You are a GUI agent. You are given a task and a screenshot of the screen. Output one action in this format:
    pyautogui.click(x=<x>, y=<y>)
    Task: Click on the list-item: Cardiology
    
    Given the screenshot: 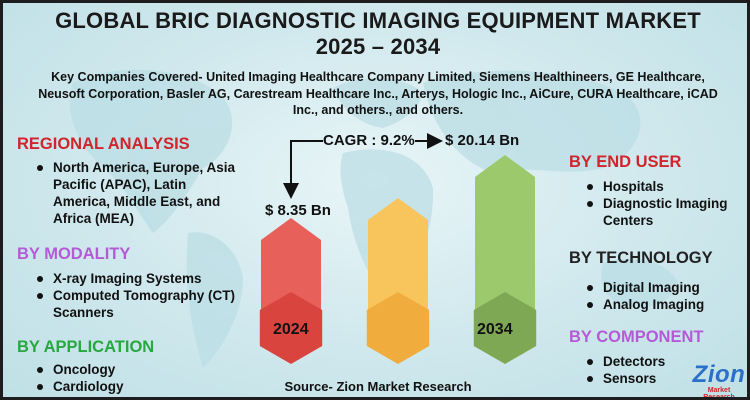 What is the action you would take?
    pyautogui.click(x=135, y=386)
    